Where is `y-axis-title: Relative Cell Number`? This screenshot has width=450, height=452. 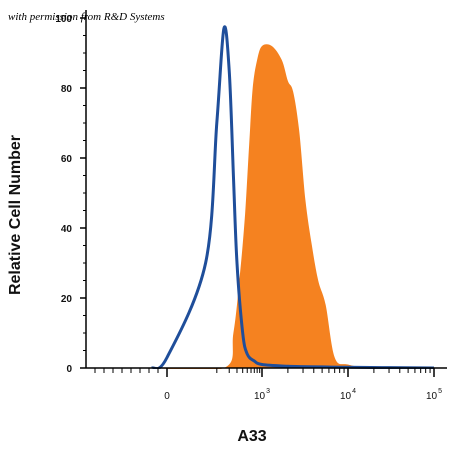
y-axis-title: Relative Cell Number is located at coordinates (15, 215).